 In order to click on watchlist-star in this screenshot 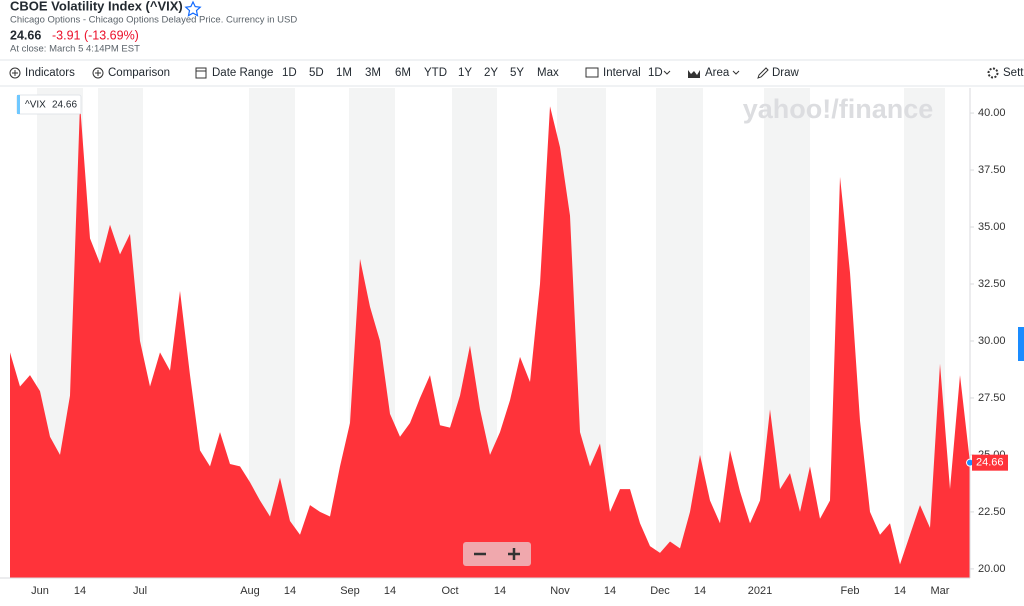, I will do `click(193, 8)`.